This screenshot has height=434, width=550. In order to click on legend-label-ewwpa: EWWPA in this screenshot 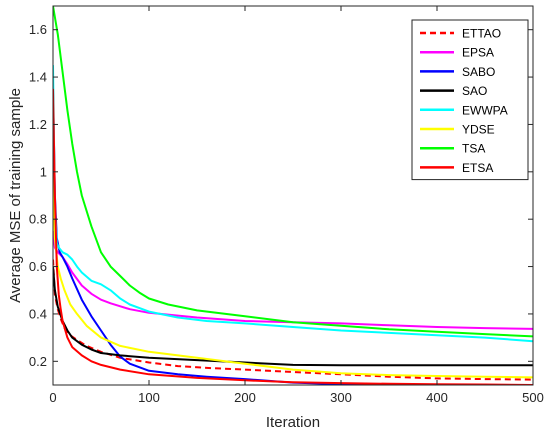, I will do `click(485, 110)`.